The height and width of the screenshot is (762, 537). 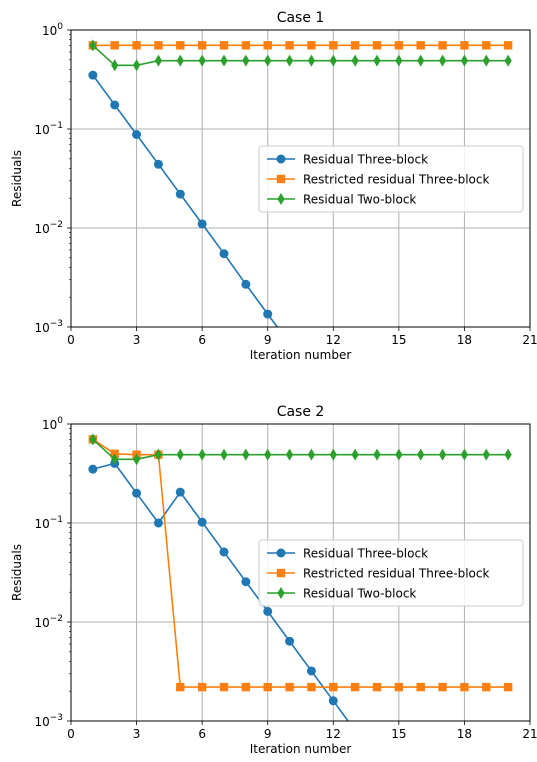 I want to click on x-tick-label: 12, so click(x=333, y=340).